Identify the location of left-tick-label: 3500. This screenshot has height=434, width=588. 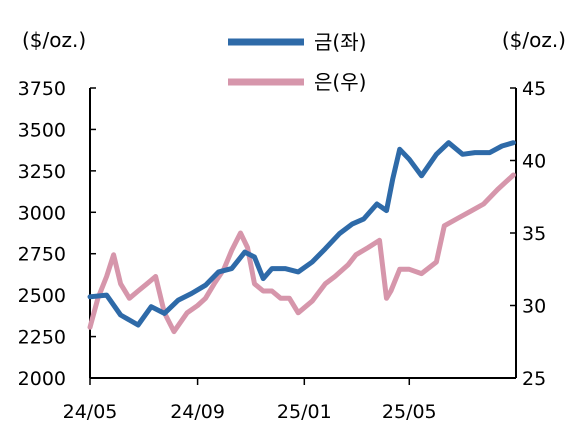
(42, 130).